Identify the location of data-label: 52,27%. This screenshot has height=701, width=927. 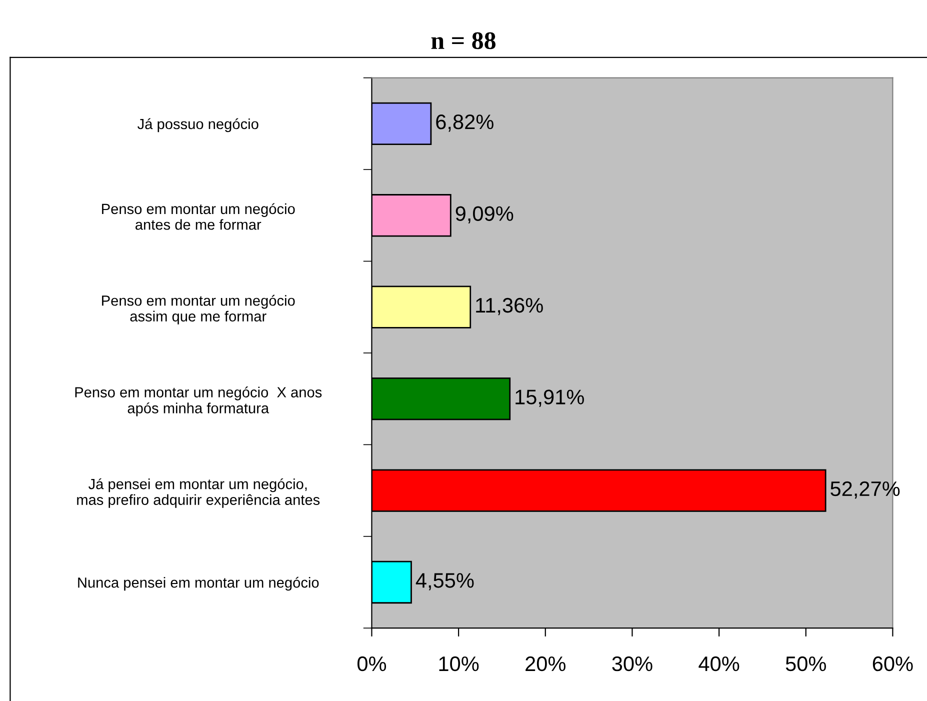
(865, 490).